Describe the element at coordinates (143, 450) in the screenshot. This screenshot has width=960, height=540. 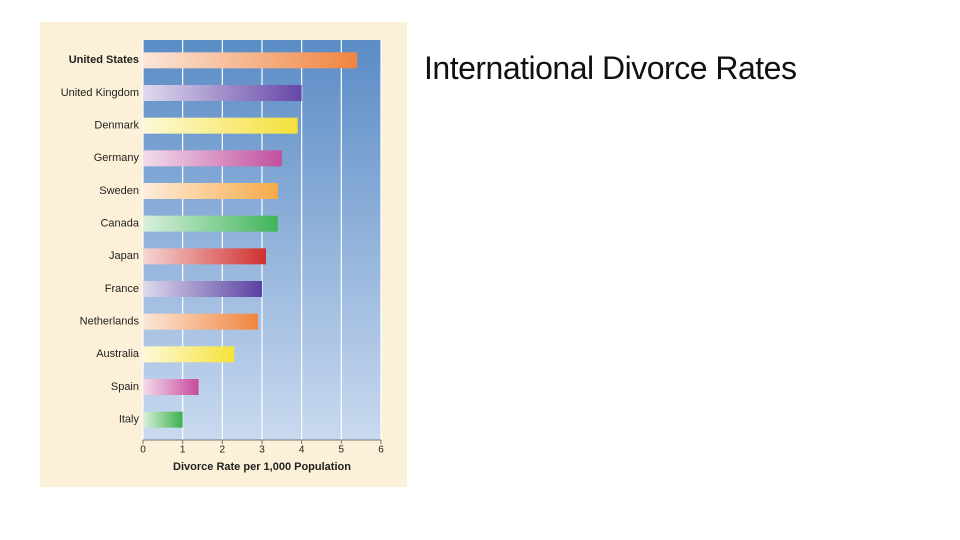
I see `x-tick-label: 0` at that location.